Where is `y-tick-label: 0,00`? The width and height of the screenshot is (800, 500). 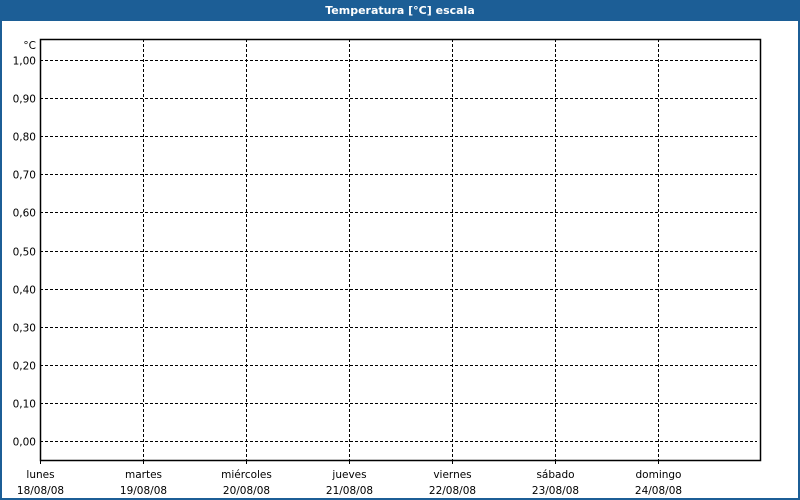 y-tick-label: 0,00 is located at coordinates (24, 443).